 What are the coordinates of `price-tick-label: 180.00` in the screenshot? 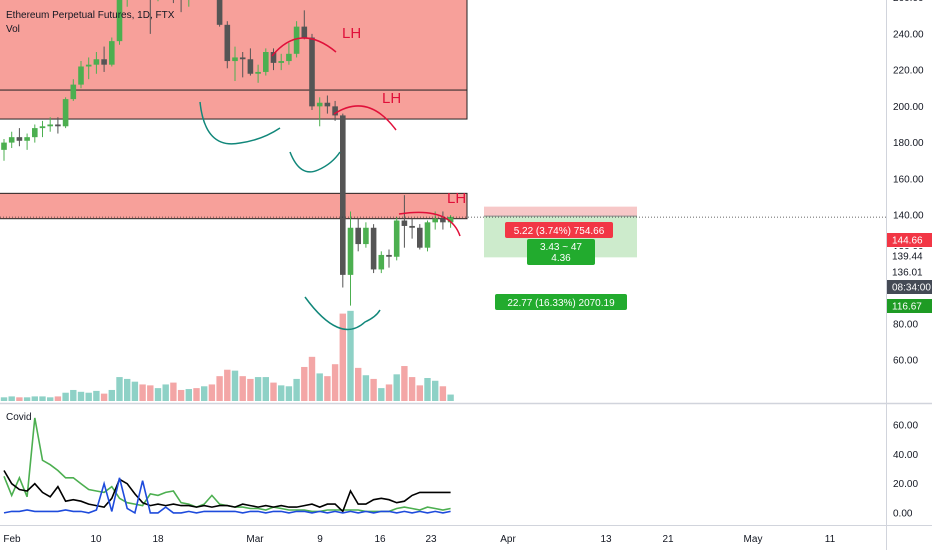 It's located at (908, 143).